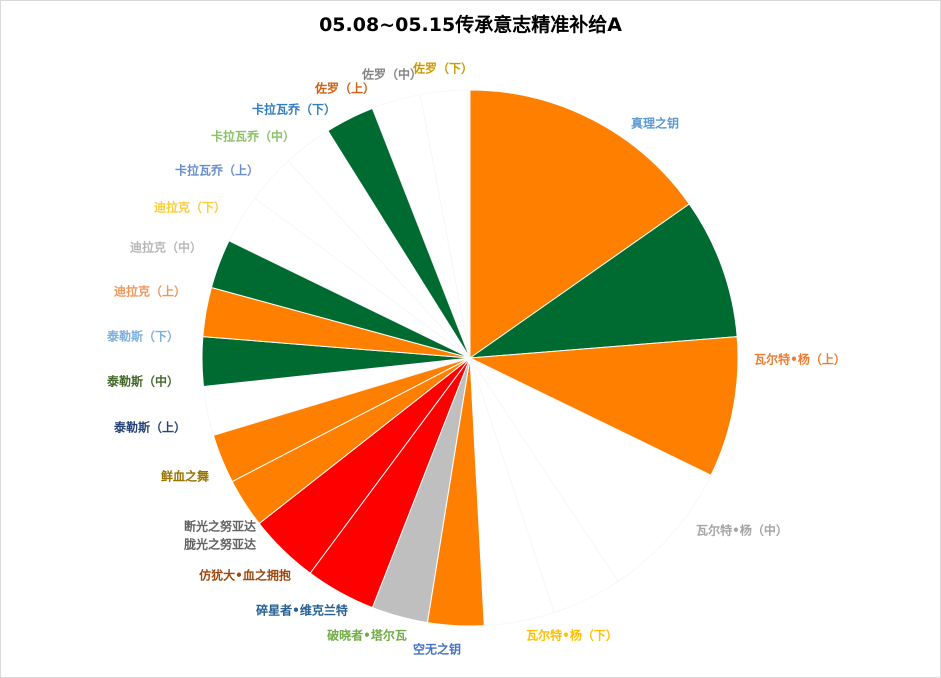 The image size is (941, 678). What do you see at coordinates (245, 575) in the screenshot?
I see `slice-label: 仿犹大•血之拥抱` at bounding box center [245, 575].